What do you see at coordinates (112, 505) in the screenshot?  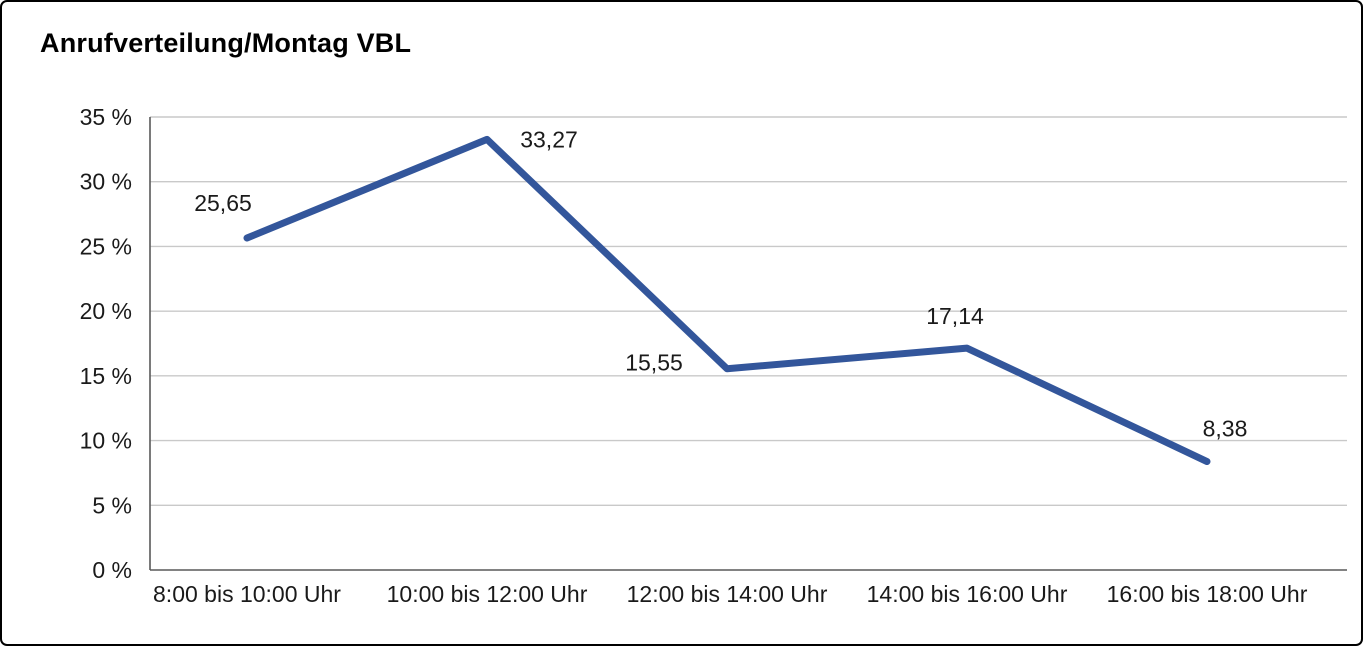 I see `y-tick-label: 5 %` at bounding box center [112, 505].